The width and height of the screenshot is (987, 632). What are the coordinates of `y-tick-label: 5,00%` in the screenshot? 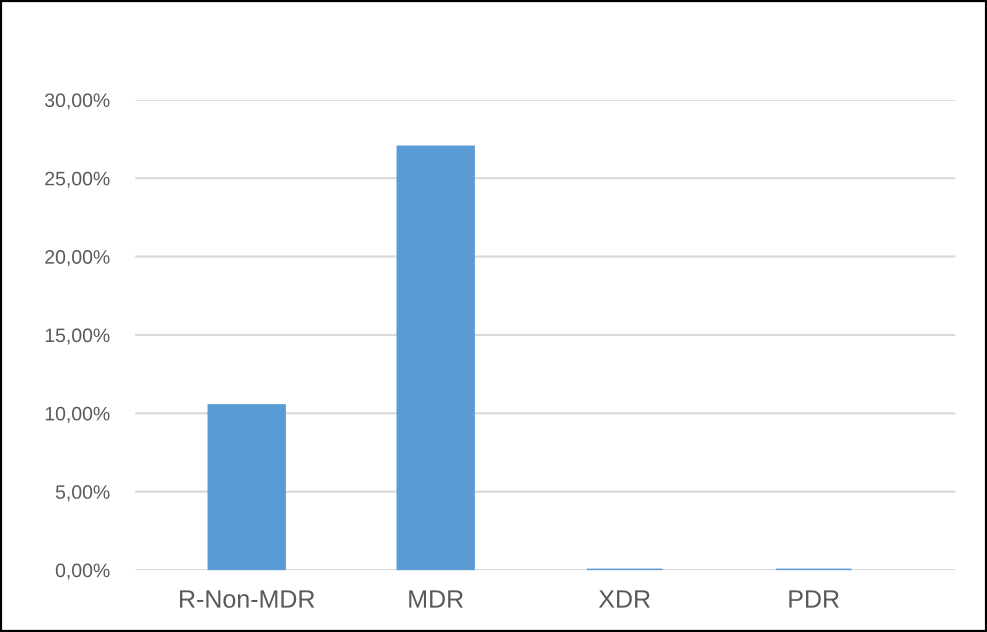 It's located at (83, 493).